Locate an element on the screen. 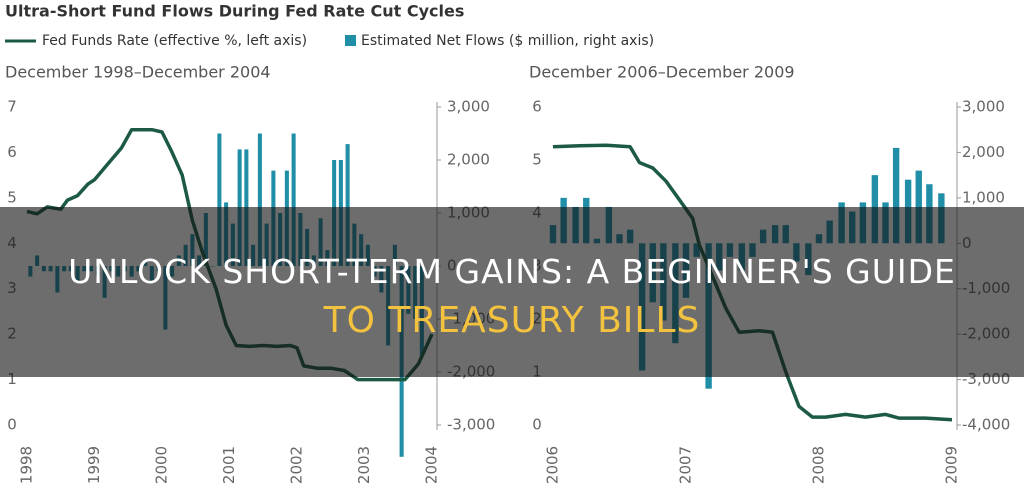 This screenshot has height=488, width=1024. x-tick-label: 2002 is located at coordinates (297, 465).